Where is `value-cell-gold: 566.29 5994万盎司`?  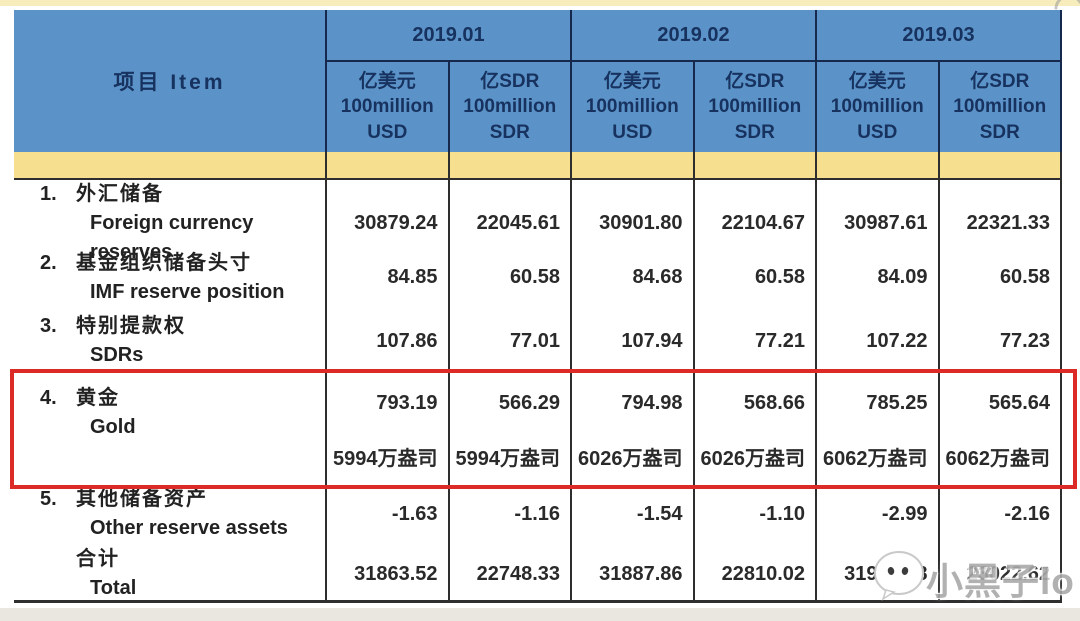
value-cell-gold: 566.29 5994万盎司 is located at coordinates (511, 427).